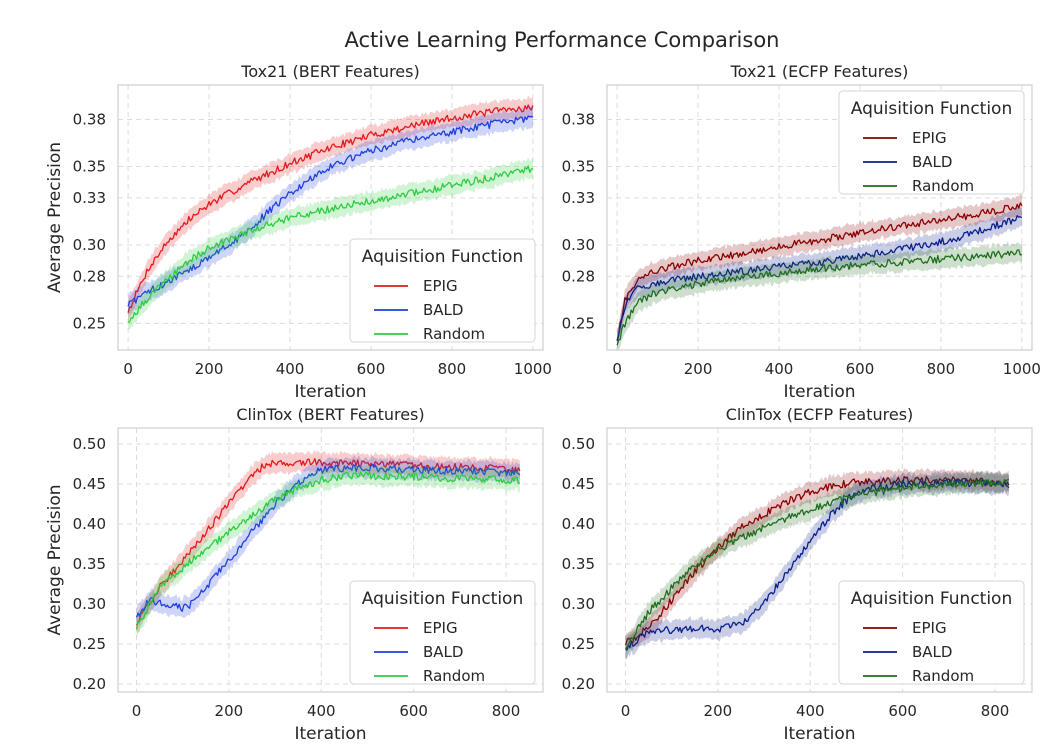  I want to click on y-tick-label: 0.33, so click(89, 198).